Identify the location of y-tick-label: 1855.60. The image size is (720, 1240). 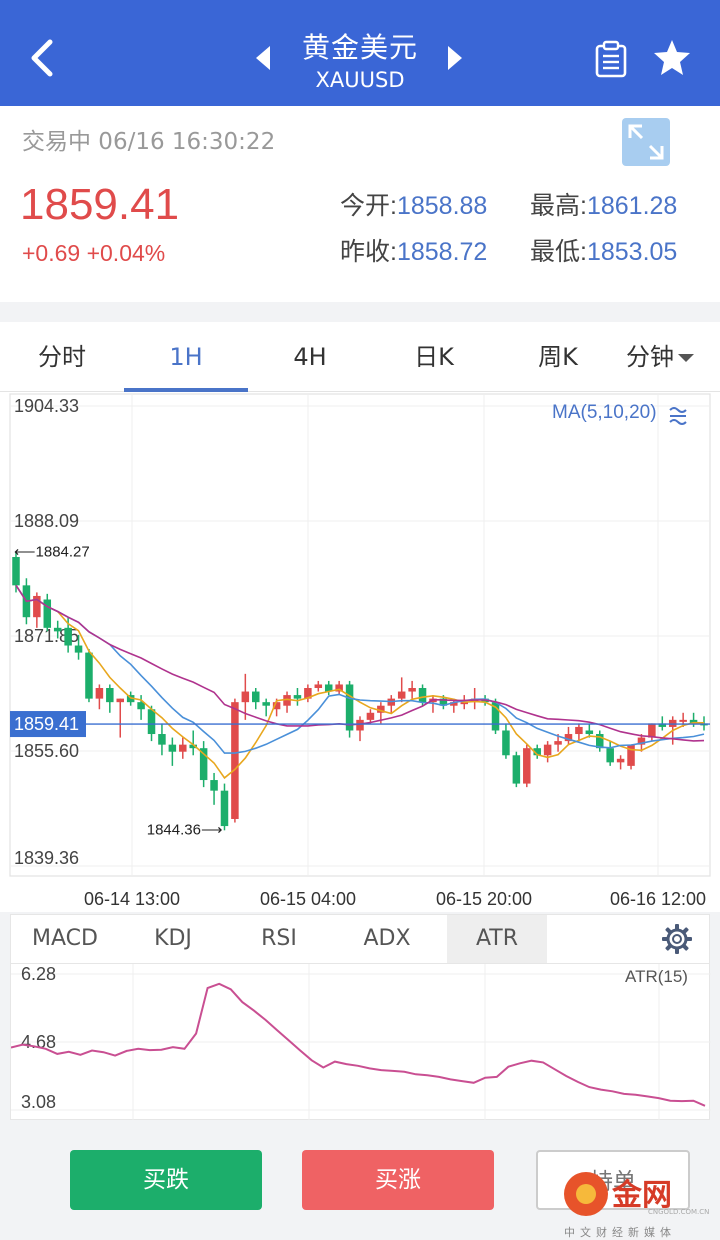
(46, 751).